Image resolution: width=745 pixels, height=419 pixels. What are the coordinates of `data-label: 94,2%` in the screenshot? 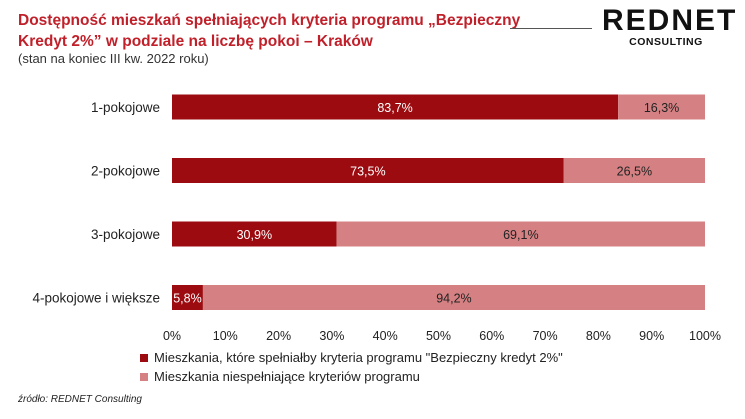 It's located at (453, 299).